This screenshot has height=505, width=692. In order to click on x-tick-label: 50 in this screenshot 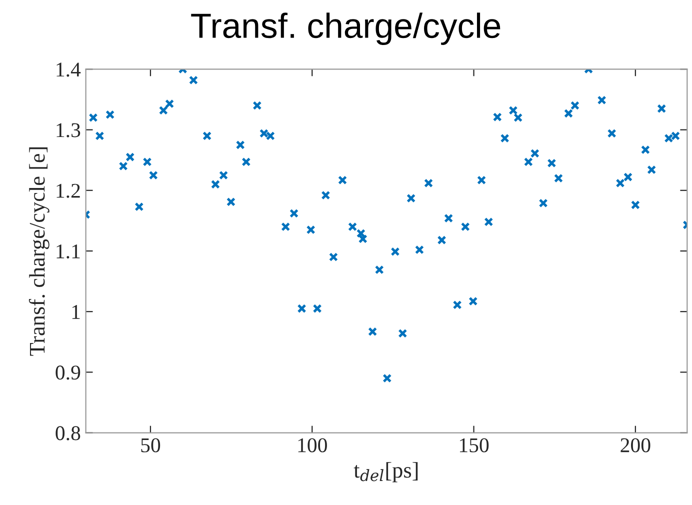, I will do `click(150, 445)`.